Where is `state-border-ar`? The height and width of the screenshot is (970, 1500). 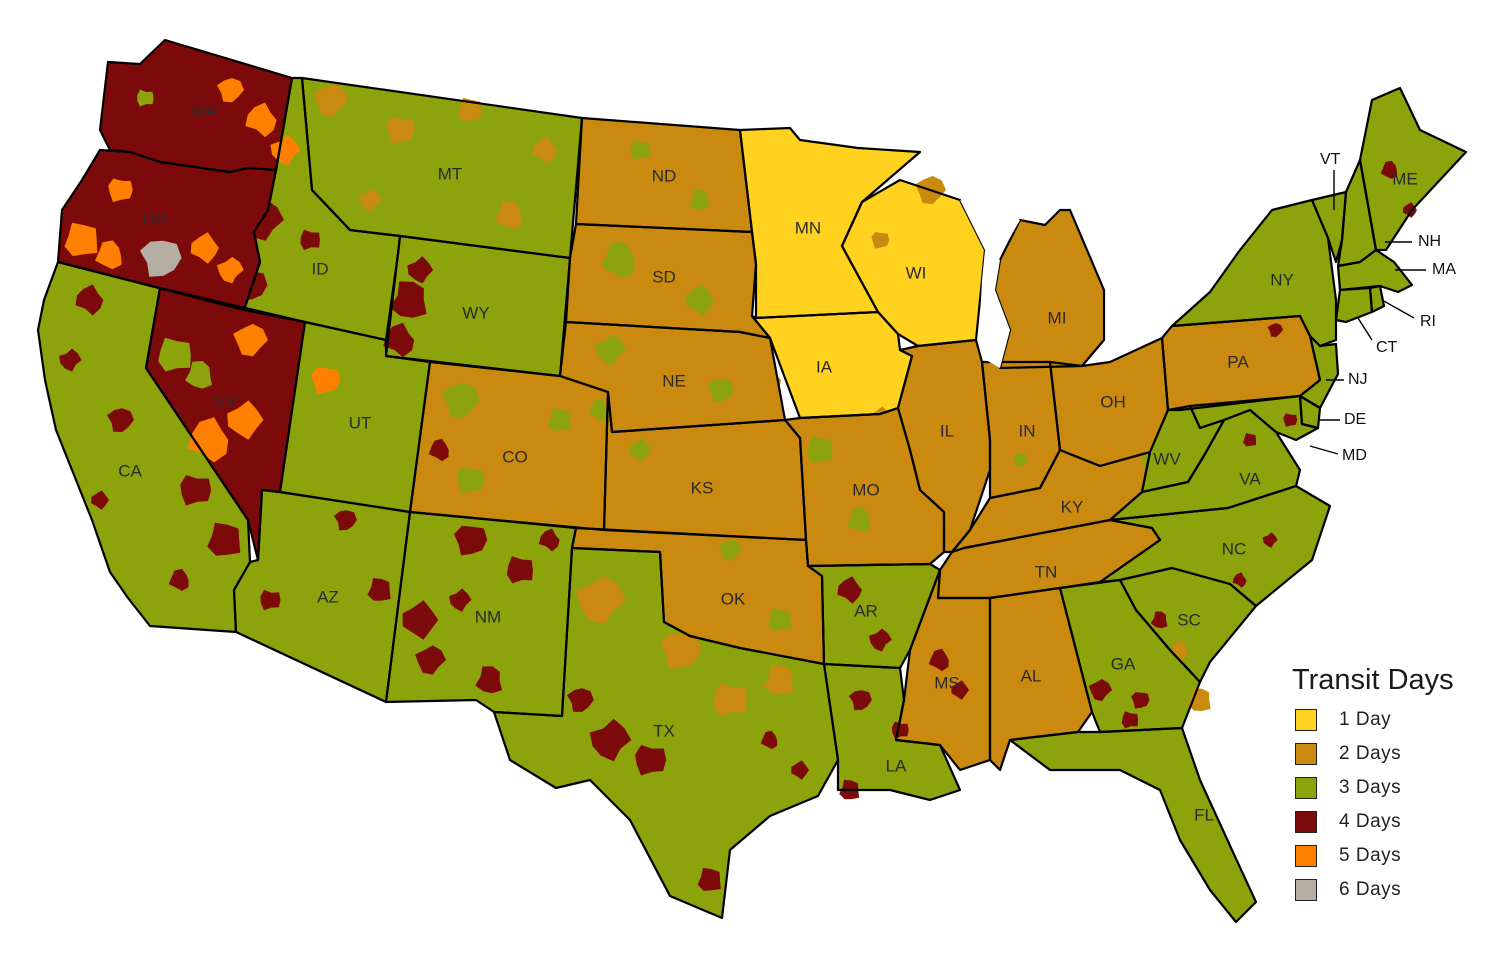
state-border-ar is located at coordinates (874, 616).